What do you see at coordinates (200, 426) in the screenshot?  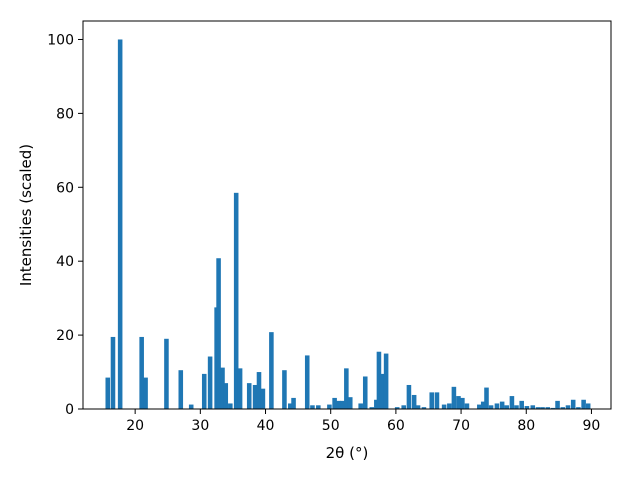 I see `x-tick-label: 30` at bounding box center [200, 426].